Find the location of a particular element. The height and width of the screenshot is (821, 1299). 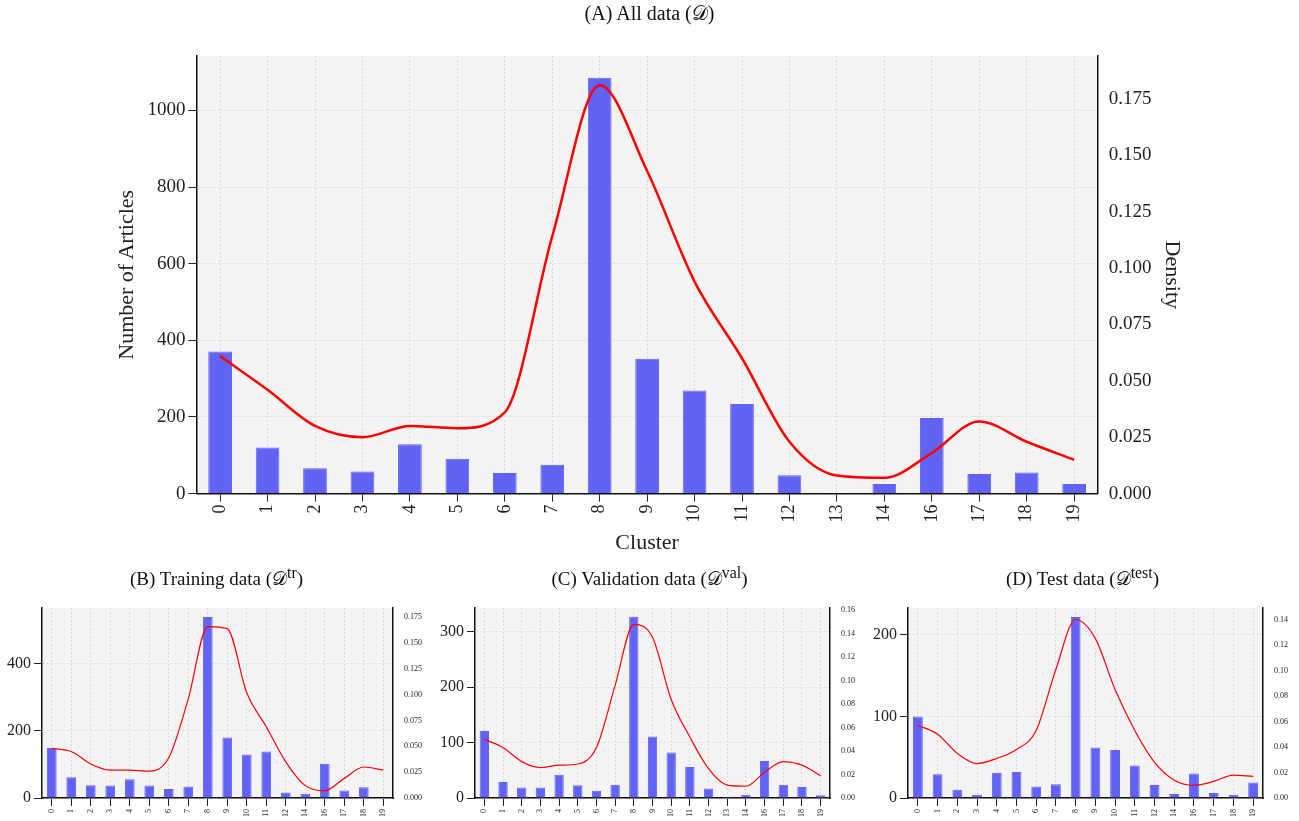

y-axis-title: Number of Articles is located at coordinates (125, 274).